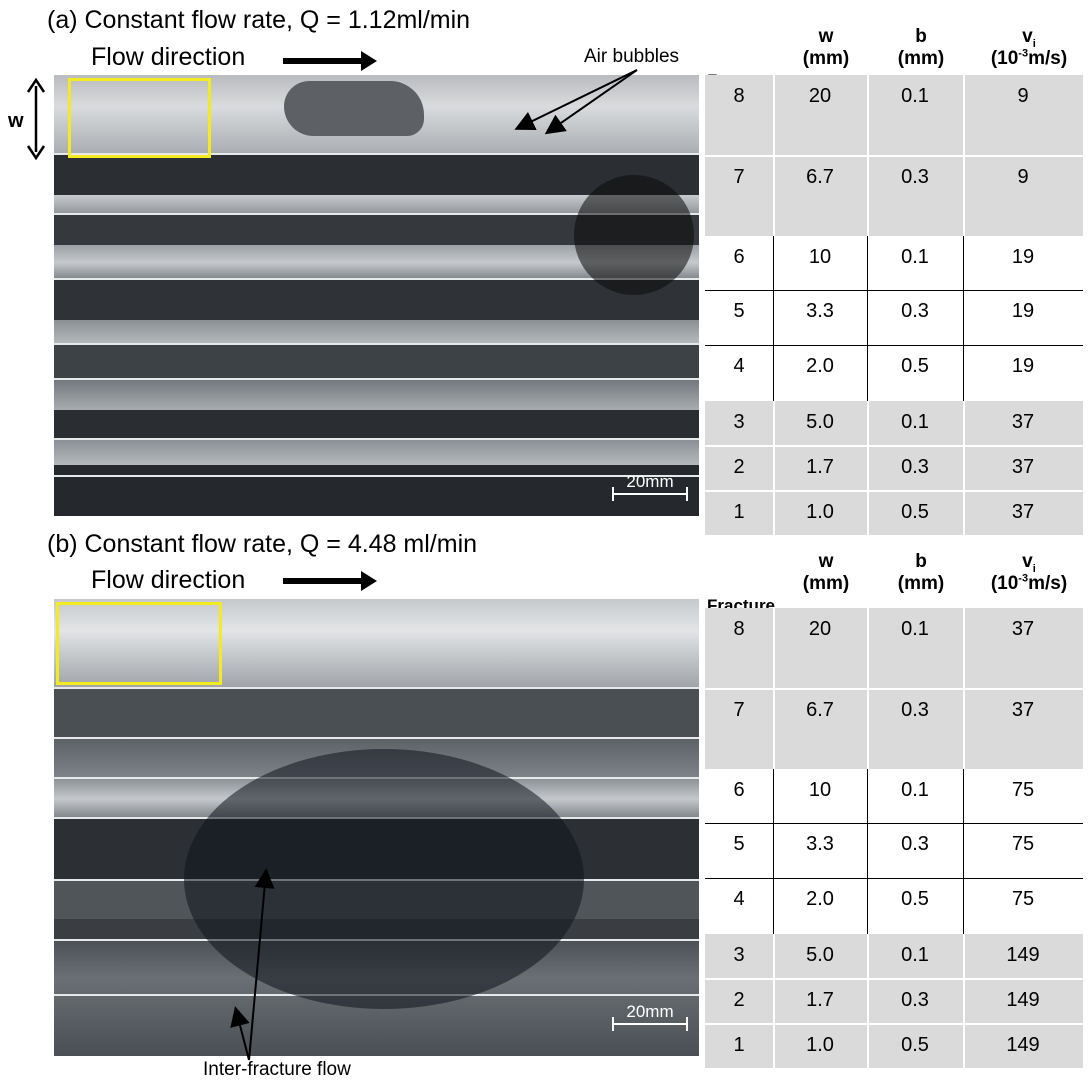 This screenshot has width=1090, height=1089. I want to click on panel-a-flow-label: Flow direction, so click(168, 57).